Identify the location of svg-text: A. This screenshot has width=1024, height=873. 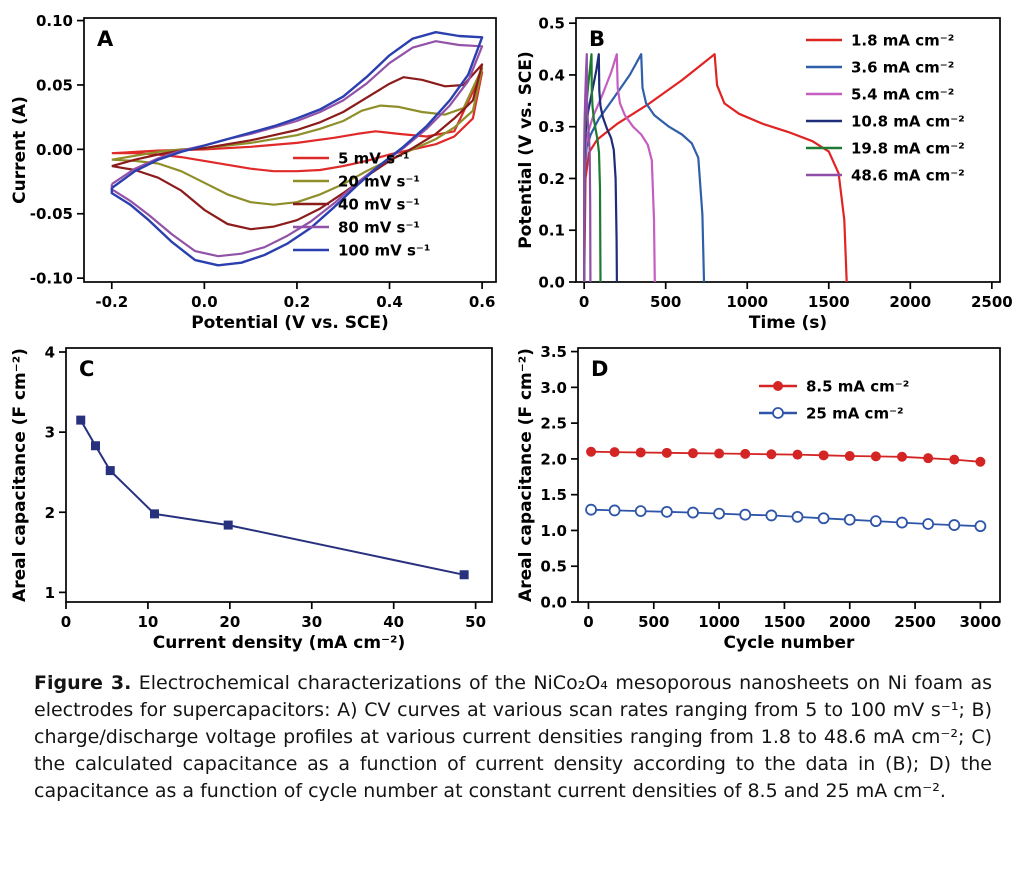
(105, 39).